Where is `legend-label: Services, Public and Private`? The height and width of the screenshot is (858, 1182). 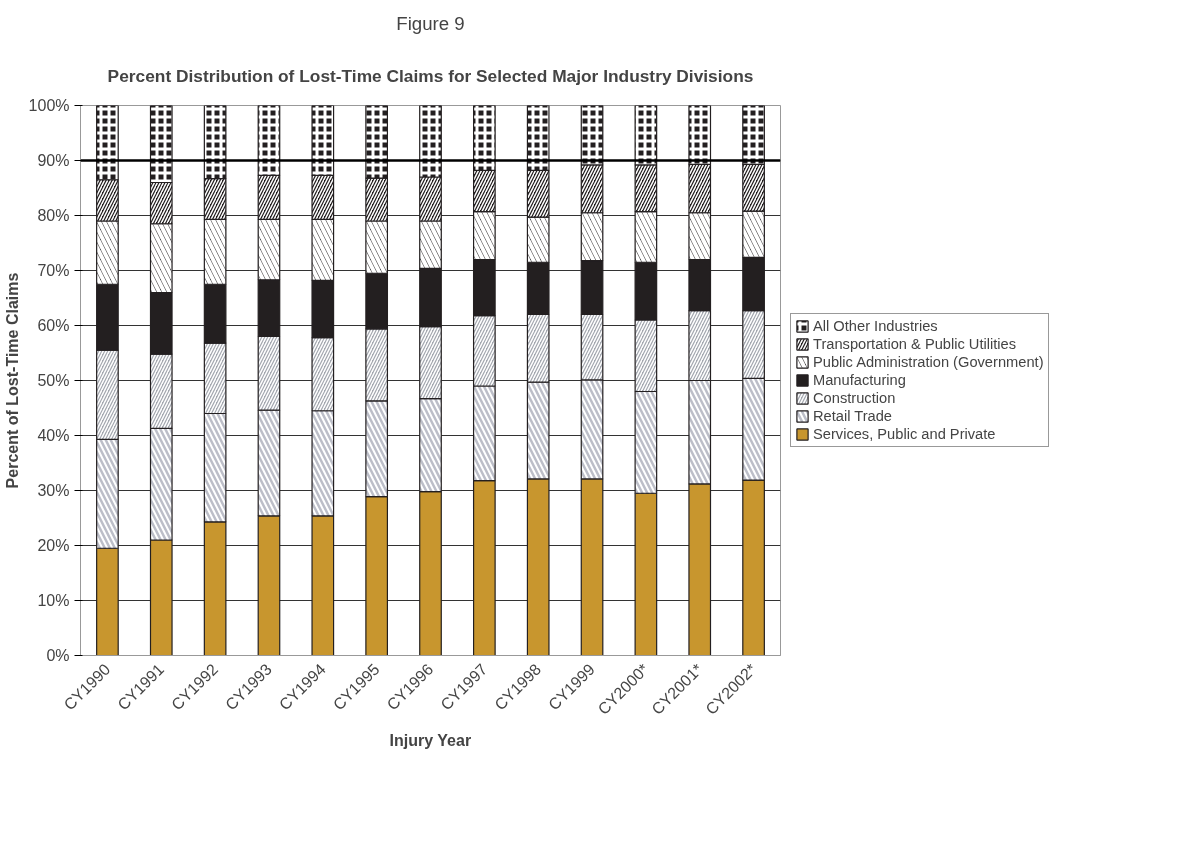
legend-label: Services, Public and Private is located at coordinates (904, 434).